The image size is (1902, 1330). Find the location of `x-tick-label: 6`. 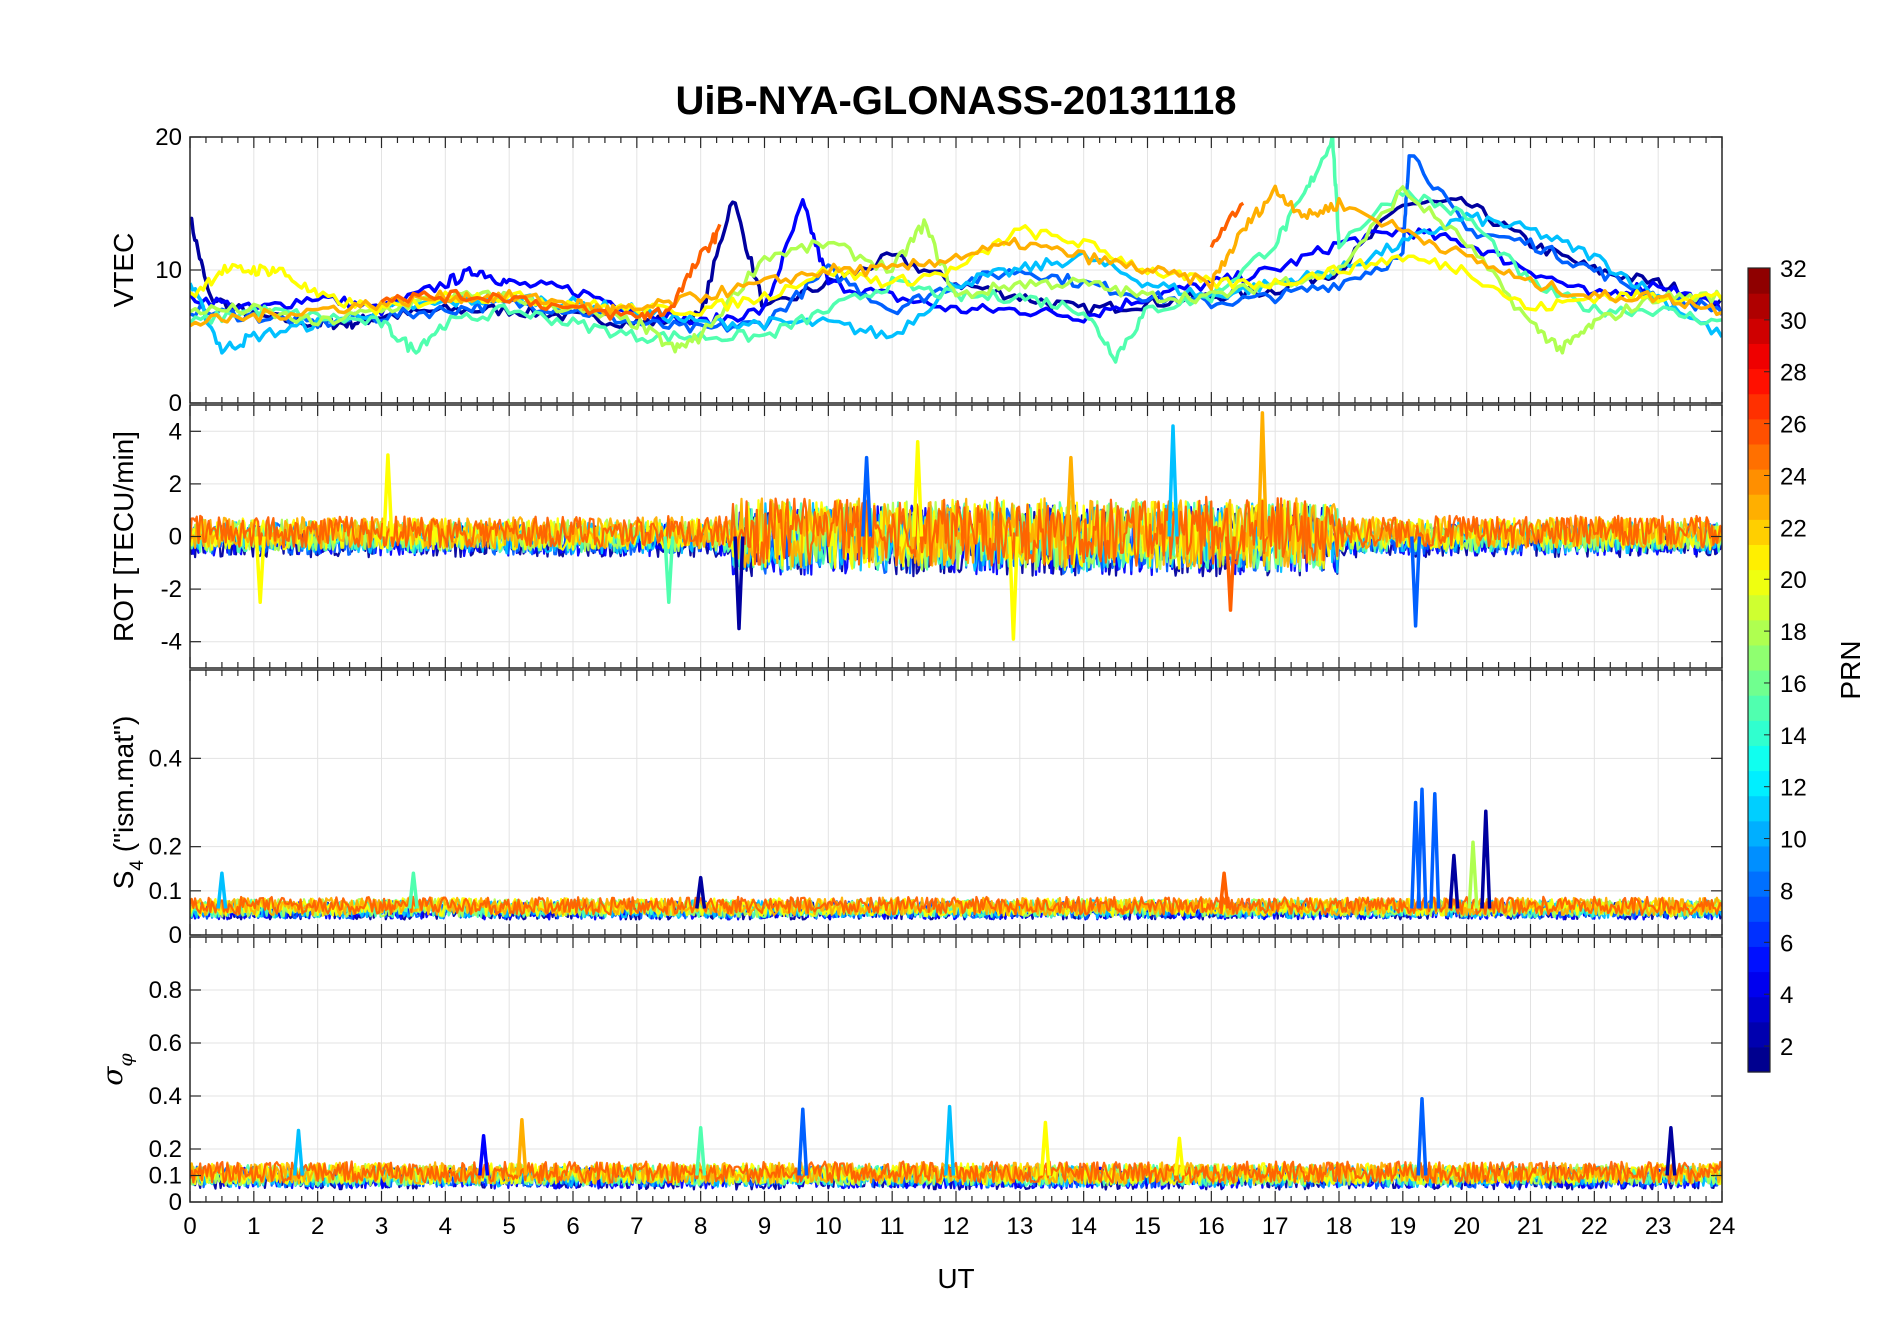

x-tick-label: 6 is located at coordinates (572, 1226).